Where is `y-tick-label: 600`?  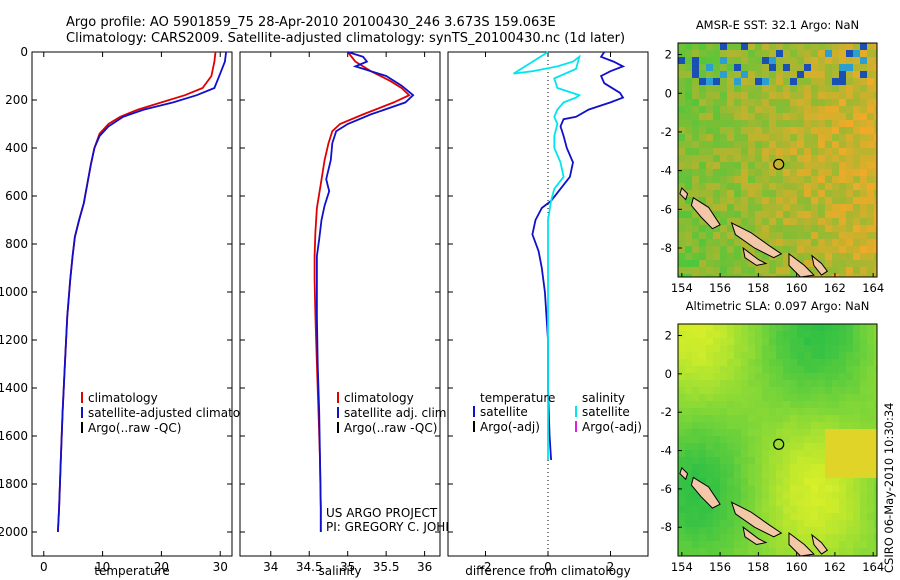 y-tick-label: 600 is located at coordinates (16, 196).